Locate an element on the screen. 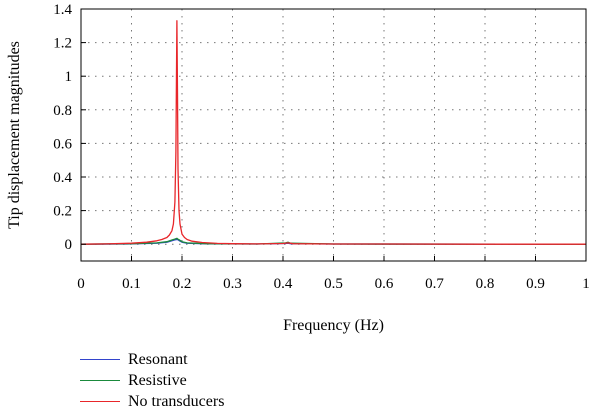  y-tick-label: 1 is located at coordinates (69, 77).